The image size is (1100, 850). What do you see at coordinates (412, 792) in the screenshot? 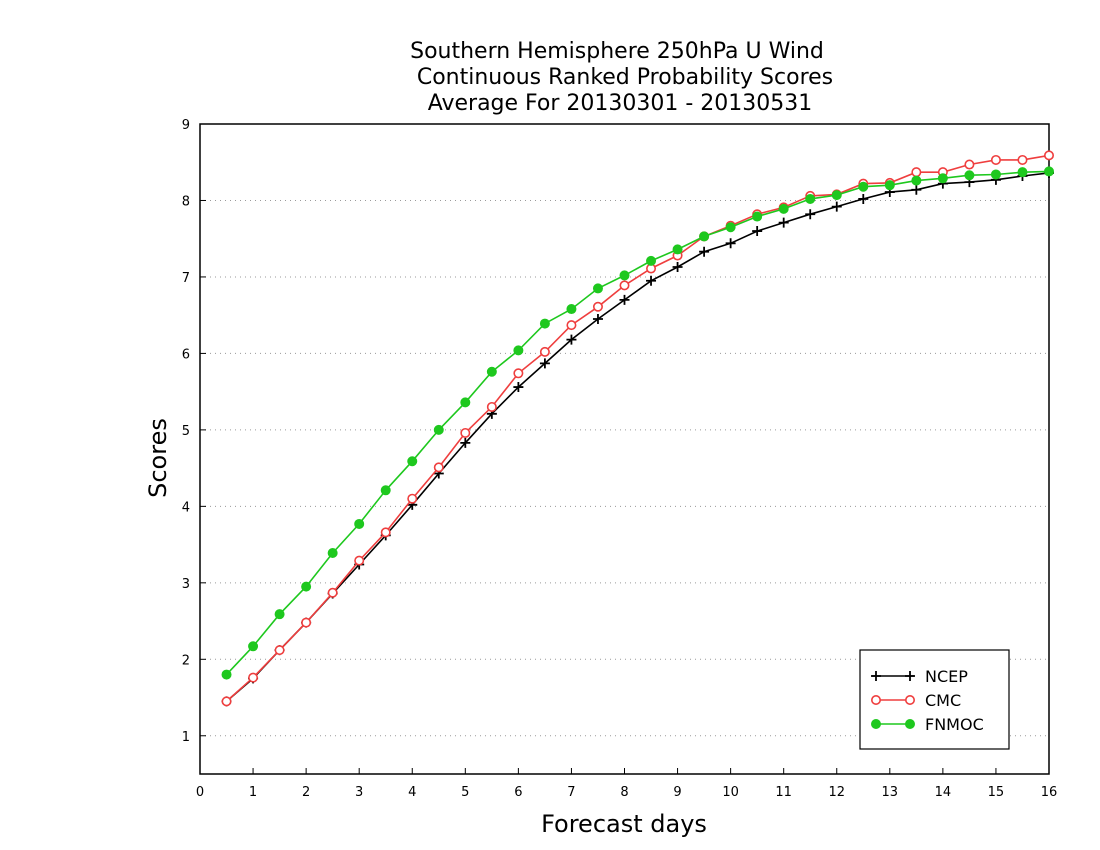
I see `x-tick-label-4: 4` at bounding box center [412, 792].